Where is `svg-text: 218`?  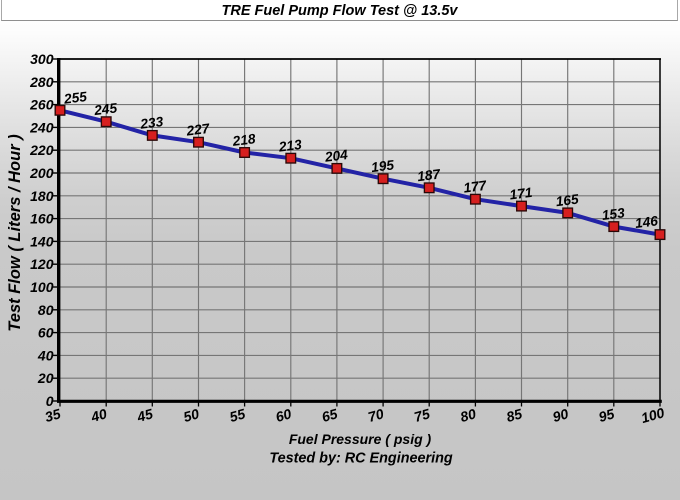
svg-text: 218 is located at coordinates (244, 140).